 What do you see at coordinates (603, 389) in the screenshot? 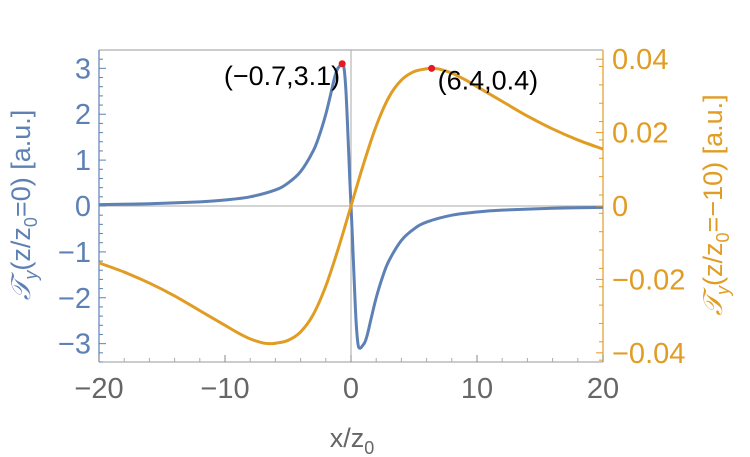
I see `x-tick-label: 20` at bounding box center [603, 389].